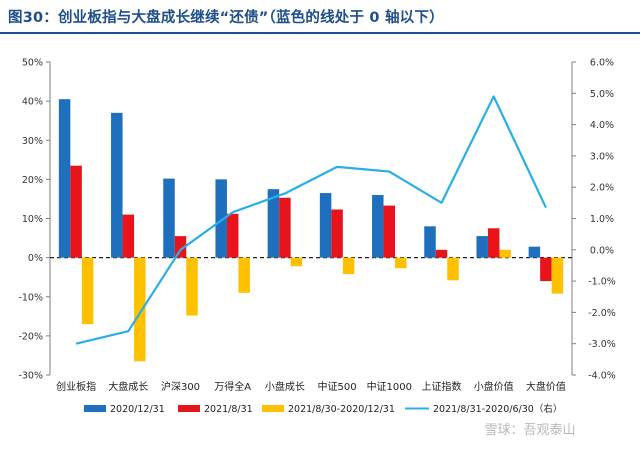 This screenshot has width=640, height=449. Describe the element at coordinates (602, 282) in the screenshot. I see `right-tick-label: -1.0%` at that location.